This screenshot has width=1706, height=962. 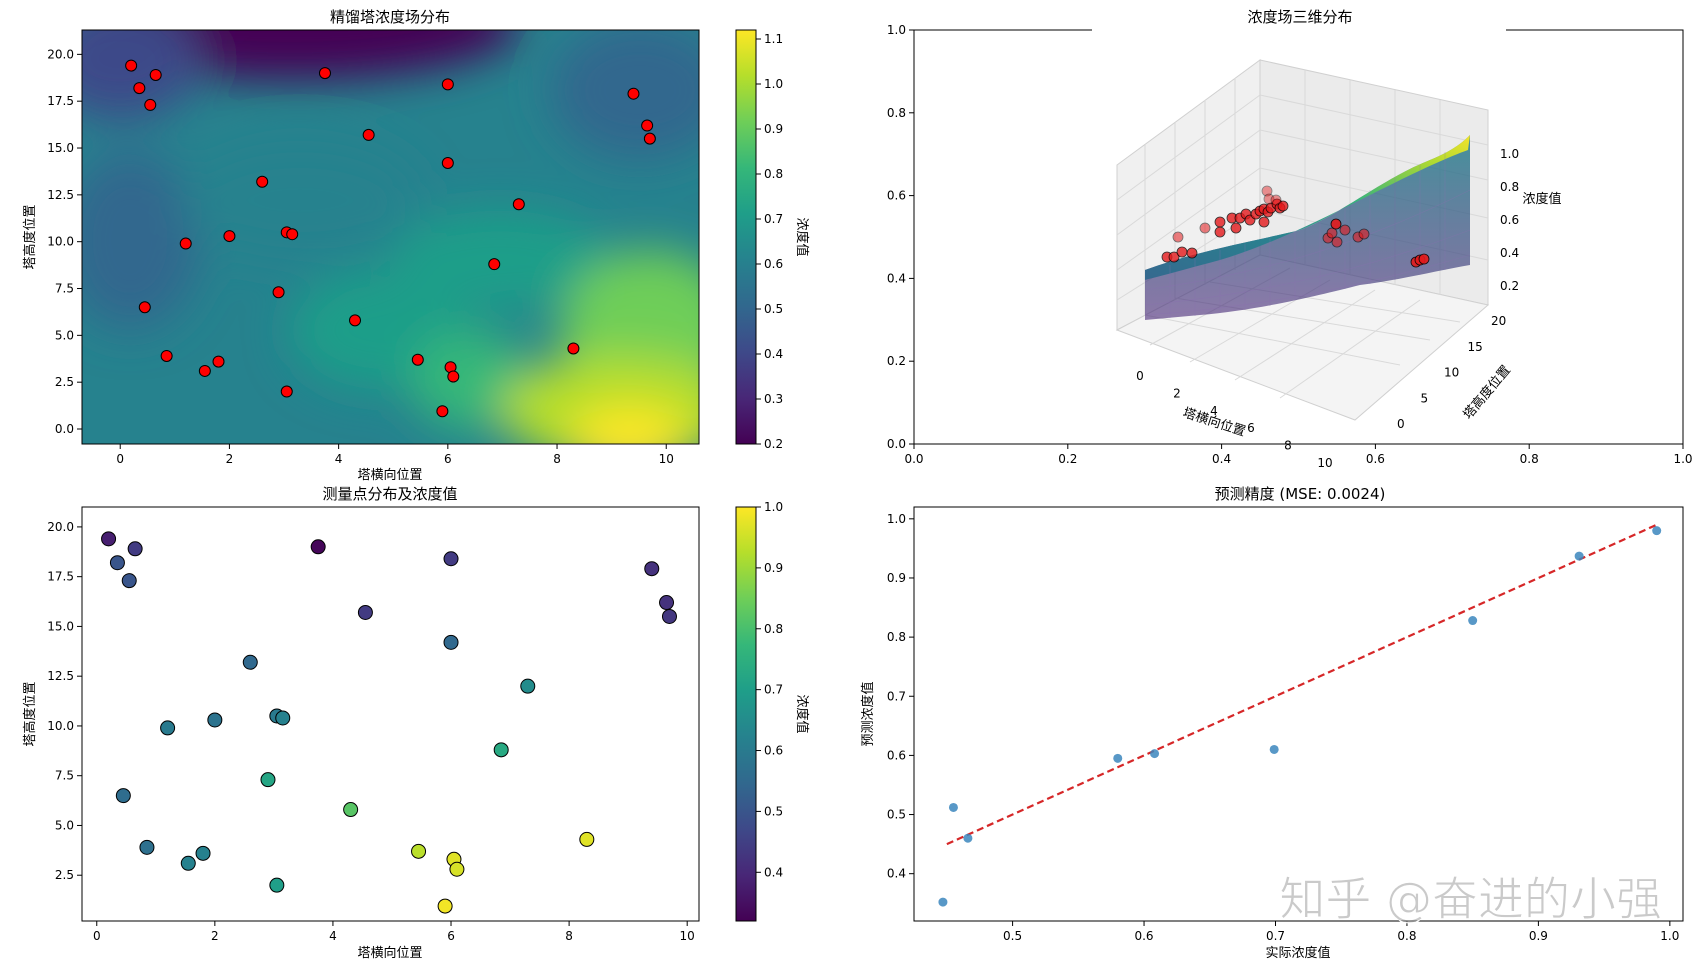 What do you see at coordinates (451, 936) in the screenshot?
I see `scatter-xtick-label: 6` at bounding box center [451, 936].